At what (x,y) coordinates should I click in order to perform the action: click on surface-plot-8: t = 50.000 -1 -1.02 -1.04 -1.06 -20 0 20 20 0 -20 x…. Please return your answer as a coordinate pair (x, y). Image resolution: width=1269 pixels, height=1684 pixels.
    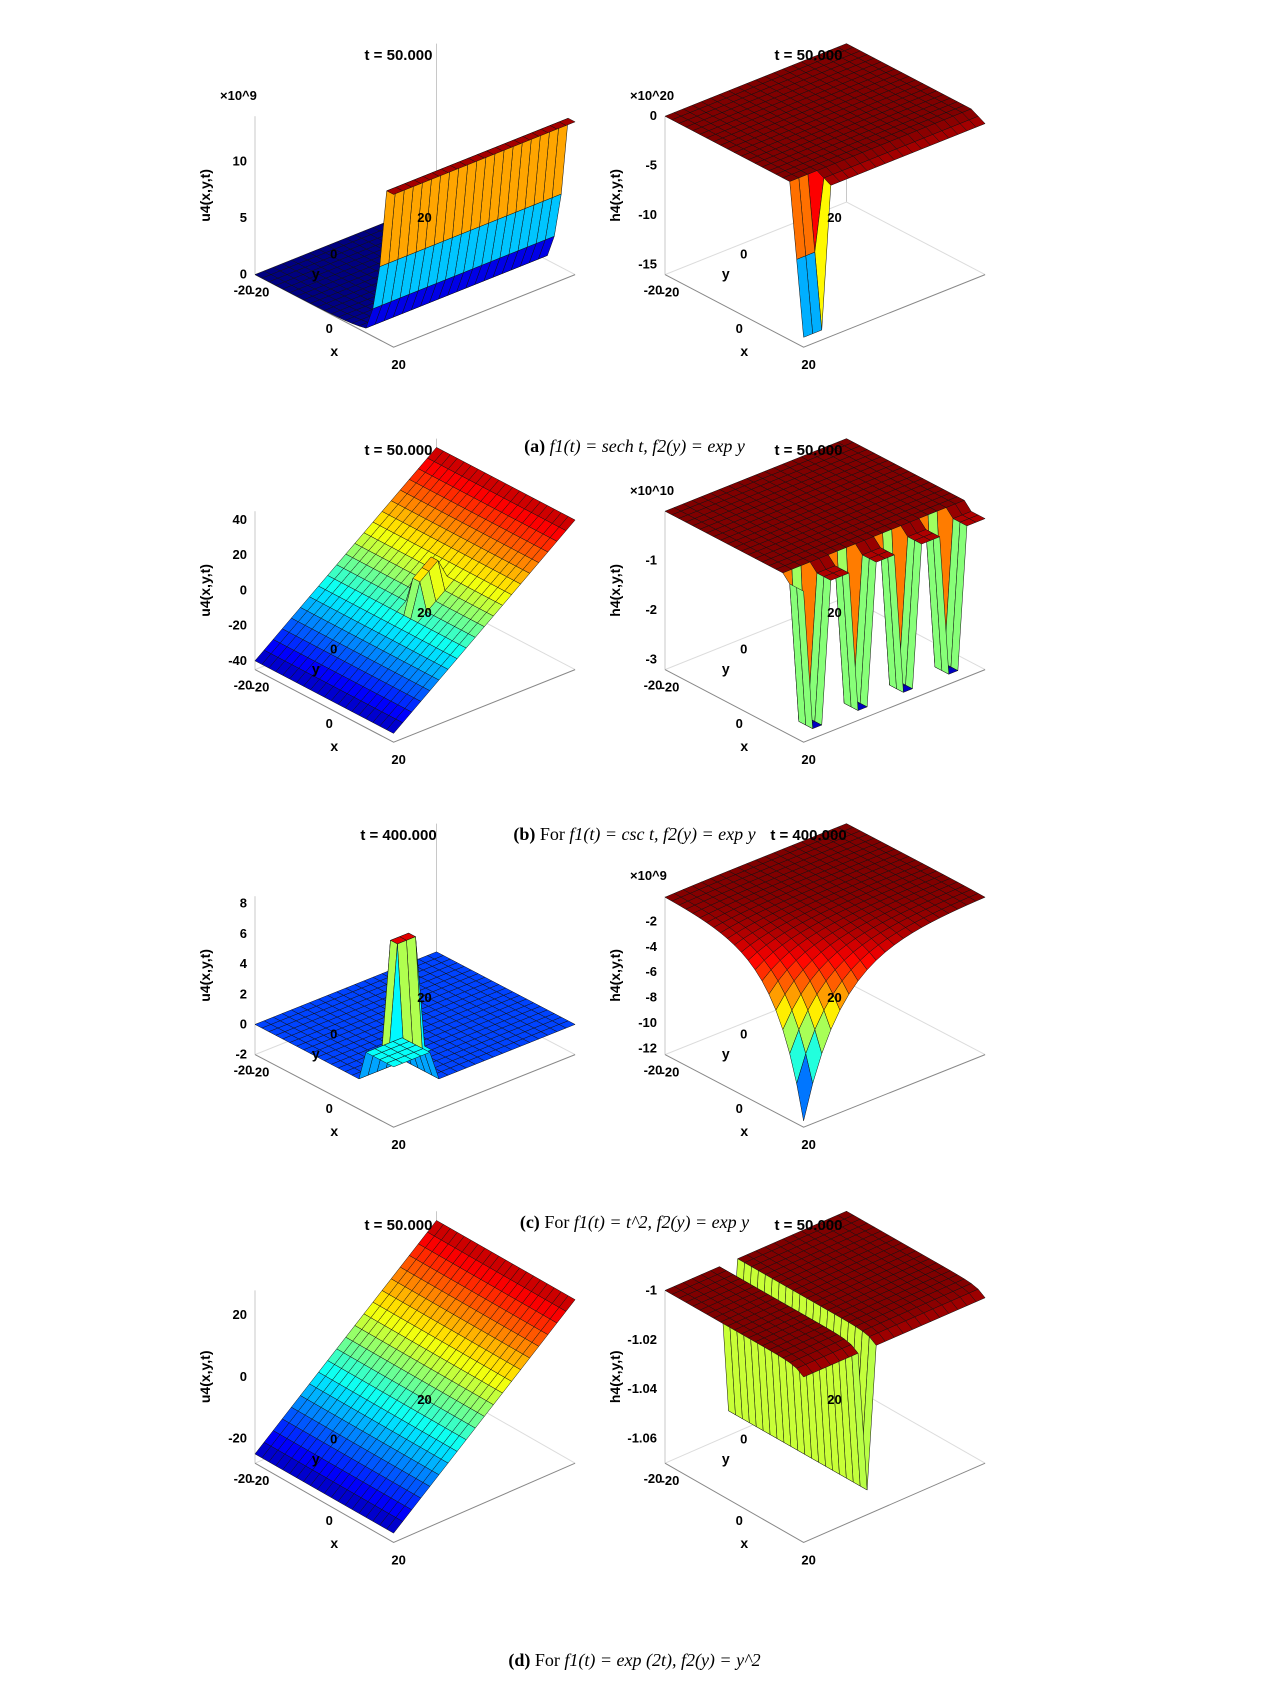
    Looking at the image, I should click on (796, 1388).